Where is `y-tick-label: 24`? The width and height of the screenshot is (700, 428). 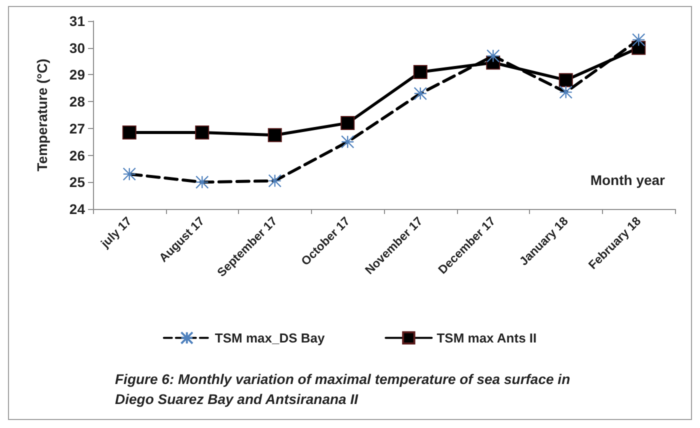
y-tick-label: 24 is located at coordinates (77, 209).